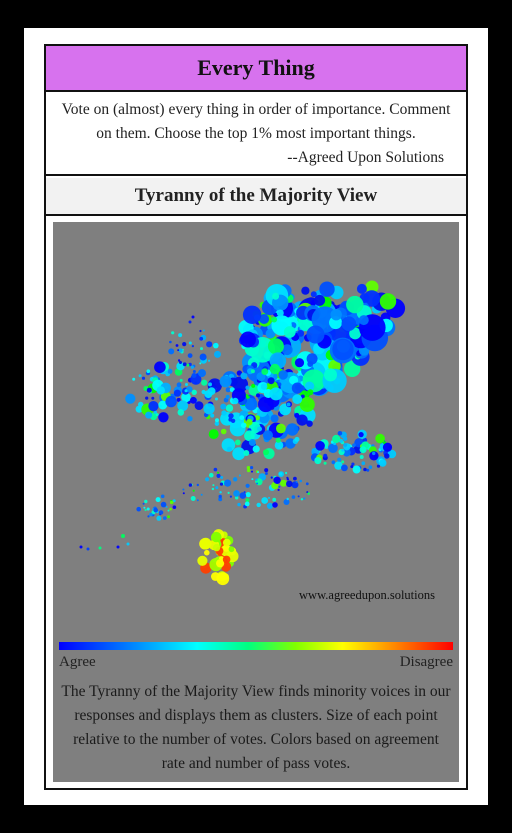 This screenshot has height=833, width=512. I want to click on view-title: Tyranny of the Majority View, so click(256, 197).